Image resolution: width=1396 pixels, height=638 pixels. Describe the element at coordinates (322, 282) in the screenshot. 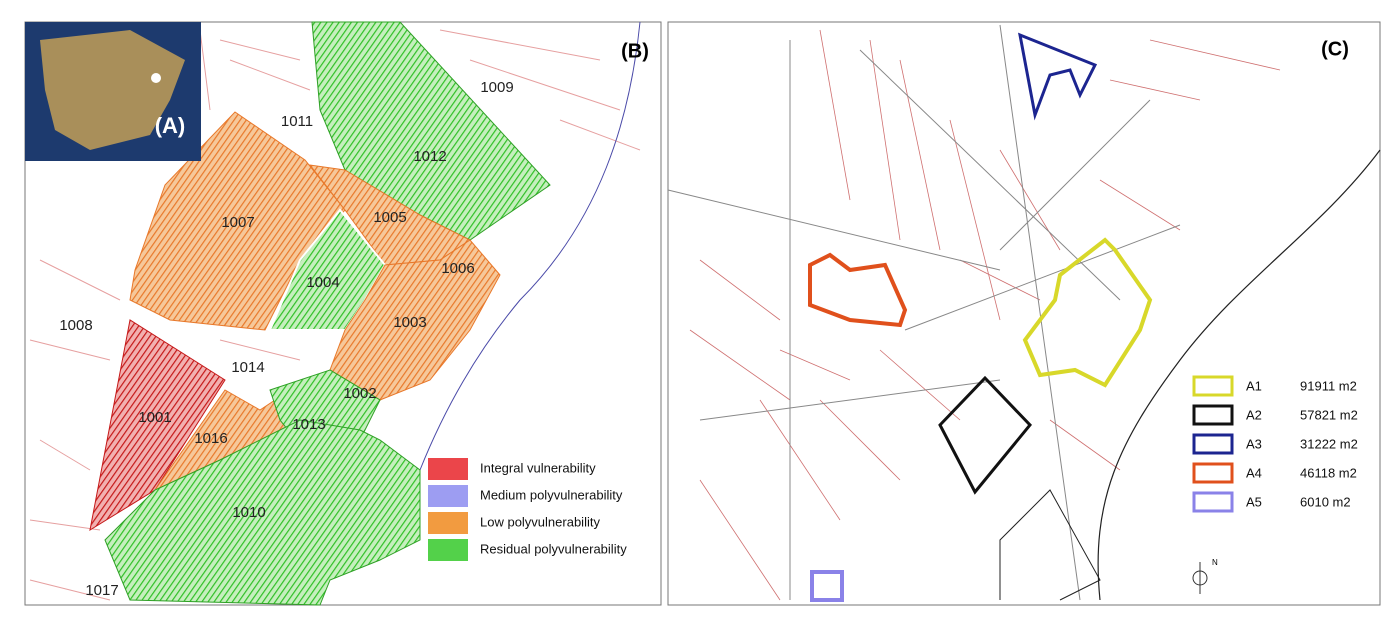

I see `district-label: 1004` at that location.